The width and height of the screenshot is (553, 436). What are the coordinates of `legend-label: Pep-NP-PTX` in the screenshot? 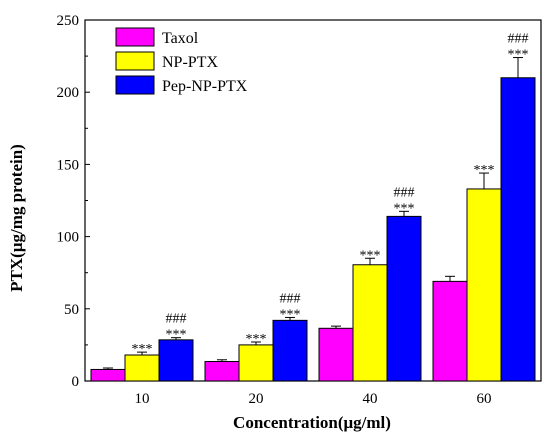 It's located at (205, 86).